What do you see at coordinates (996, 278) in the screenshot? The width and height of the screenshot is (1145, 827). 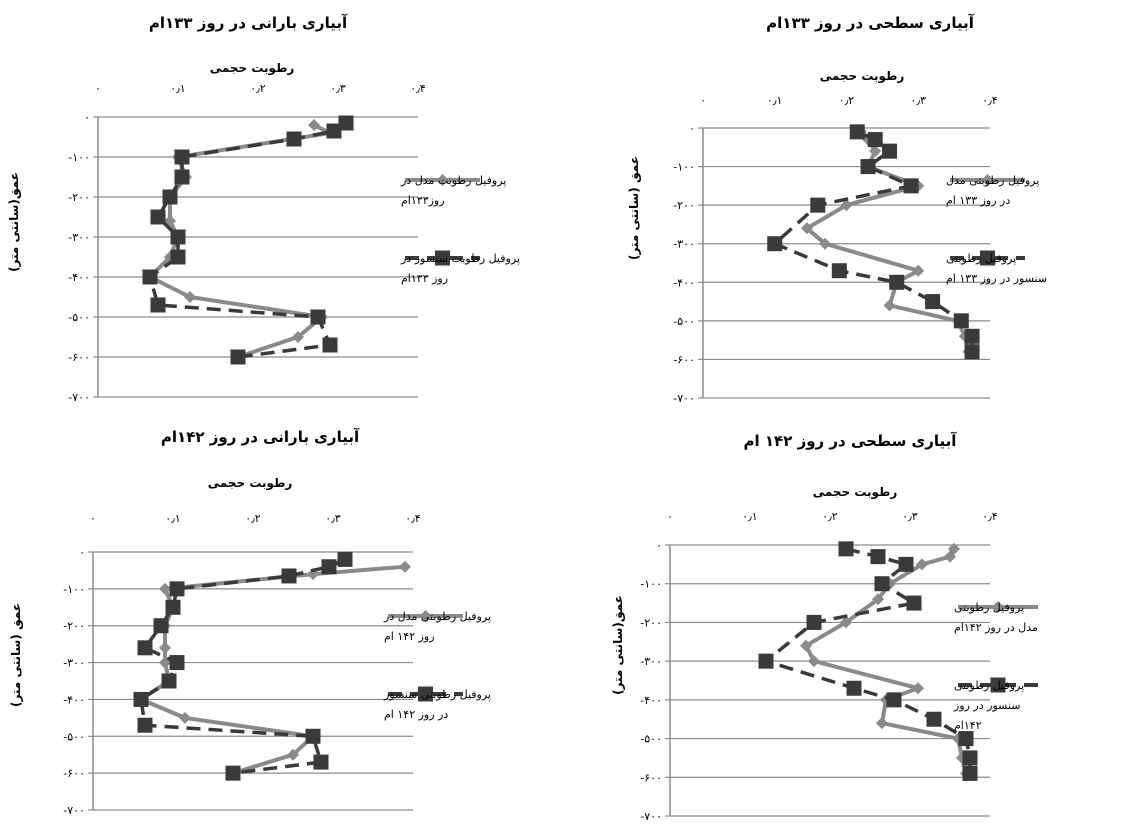 I see `legend-label: سنسور در روز ۱۳۳ ام` at bounding box center [996, 278].